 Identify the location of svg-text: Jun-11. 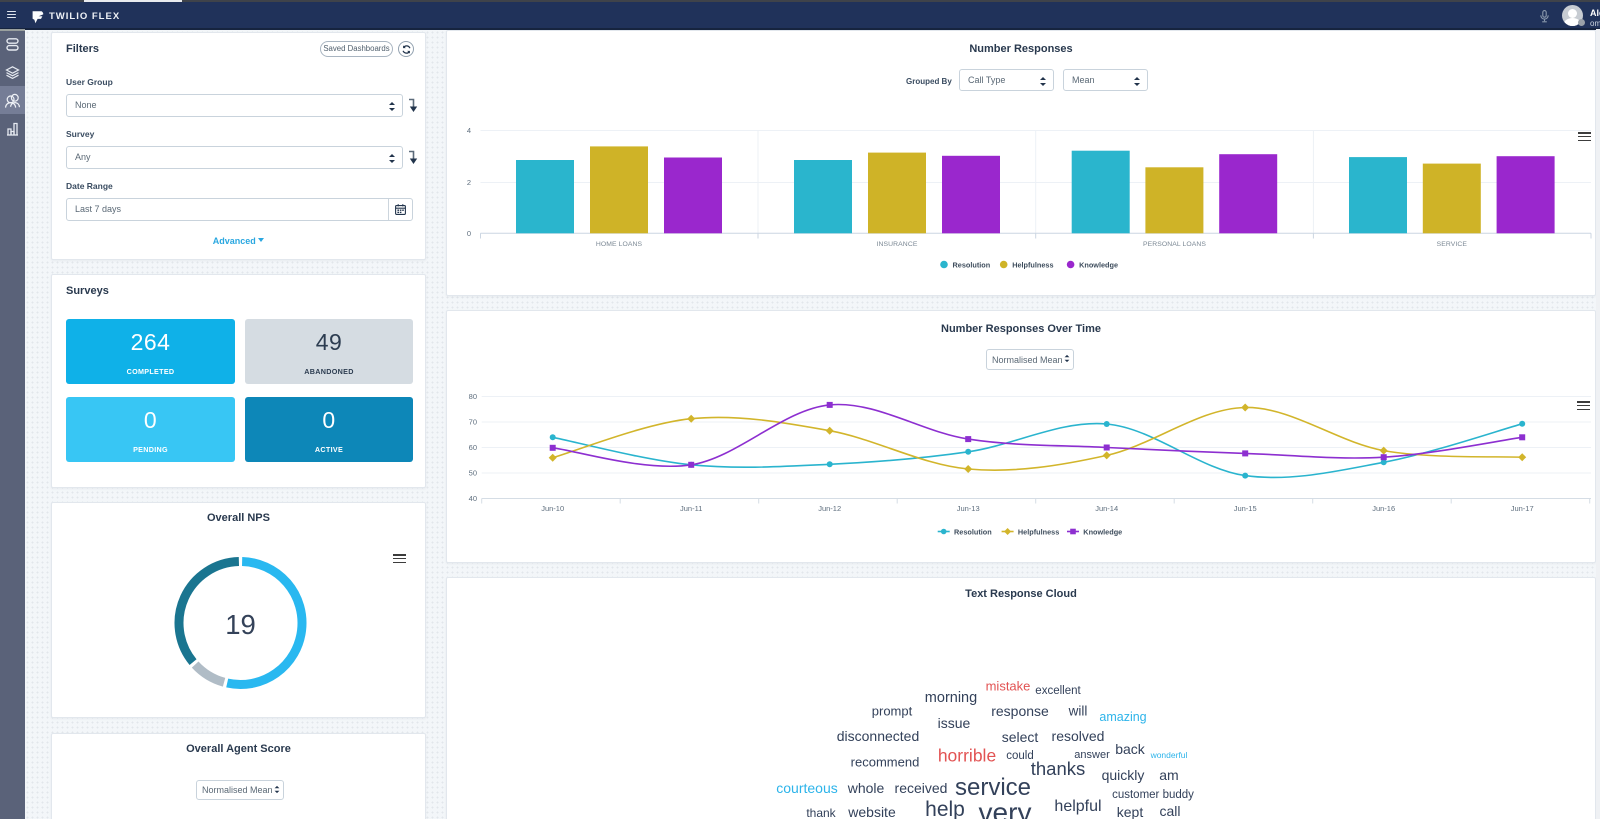
(691, 508).